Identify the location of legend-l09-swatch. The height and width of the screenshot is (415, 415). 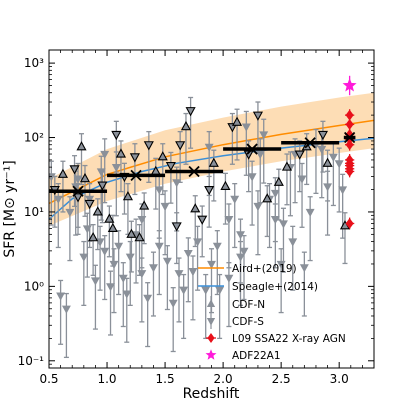
(211, 338).